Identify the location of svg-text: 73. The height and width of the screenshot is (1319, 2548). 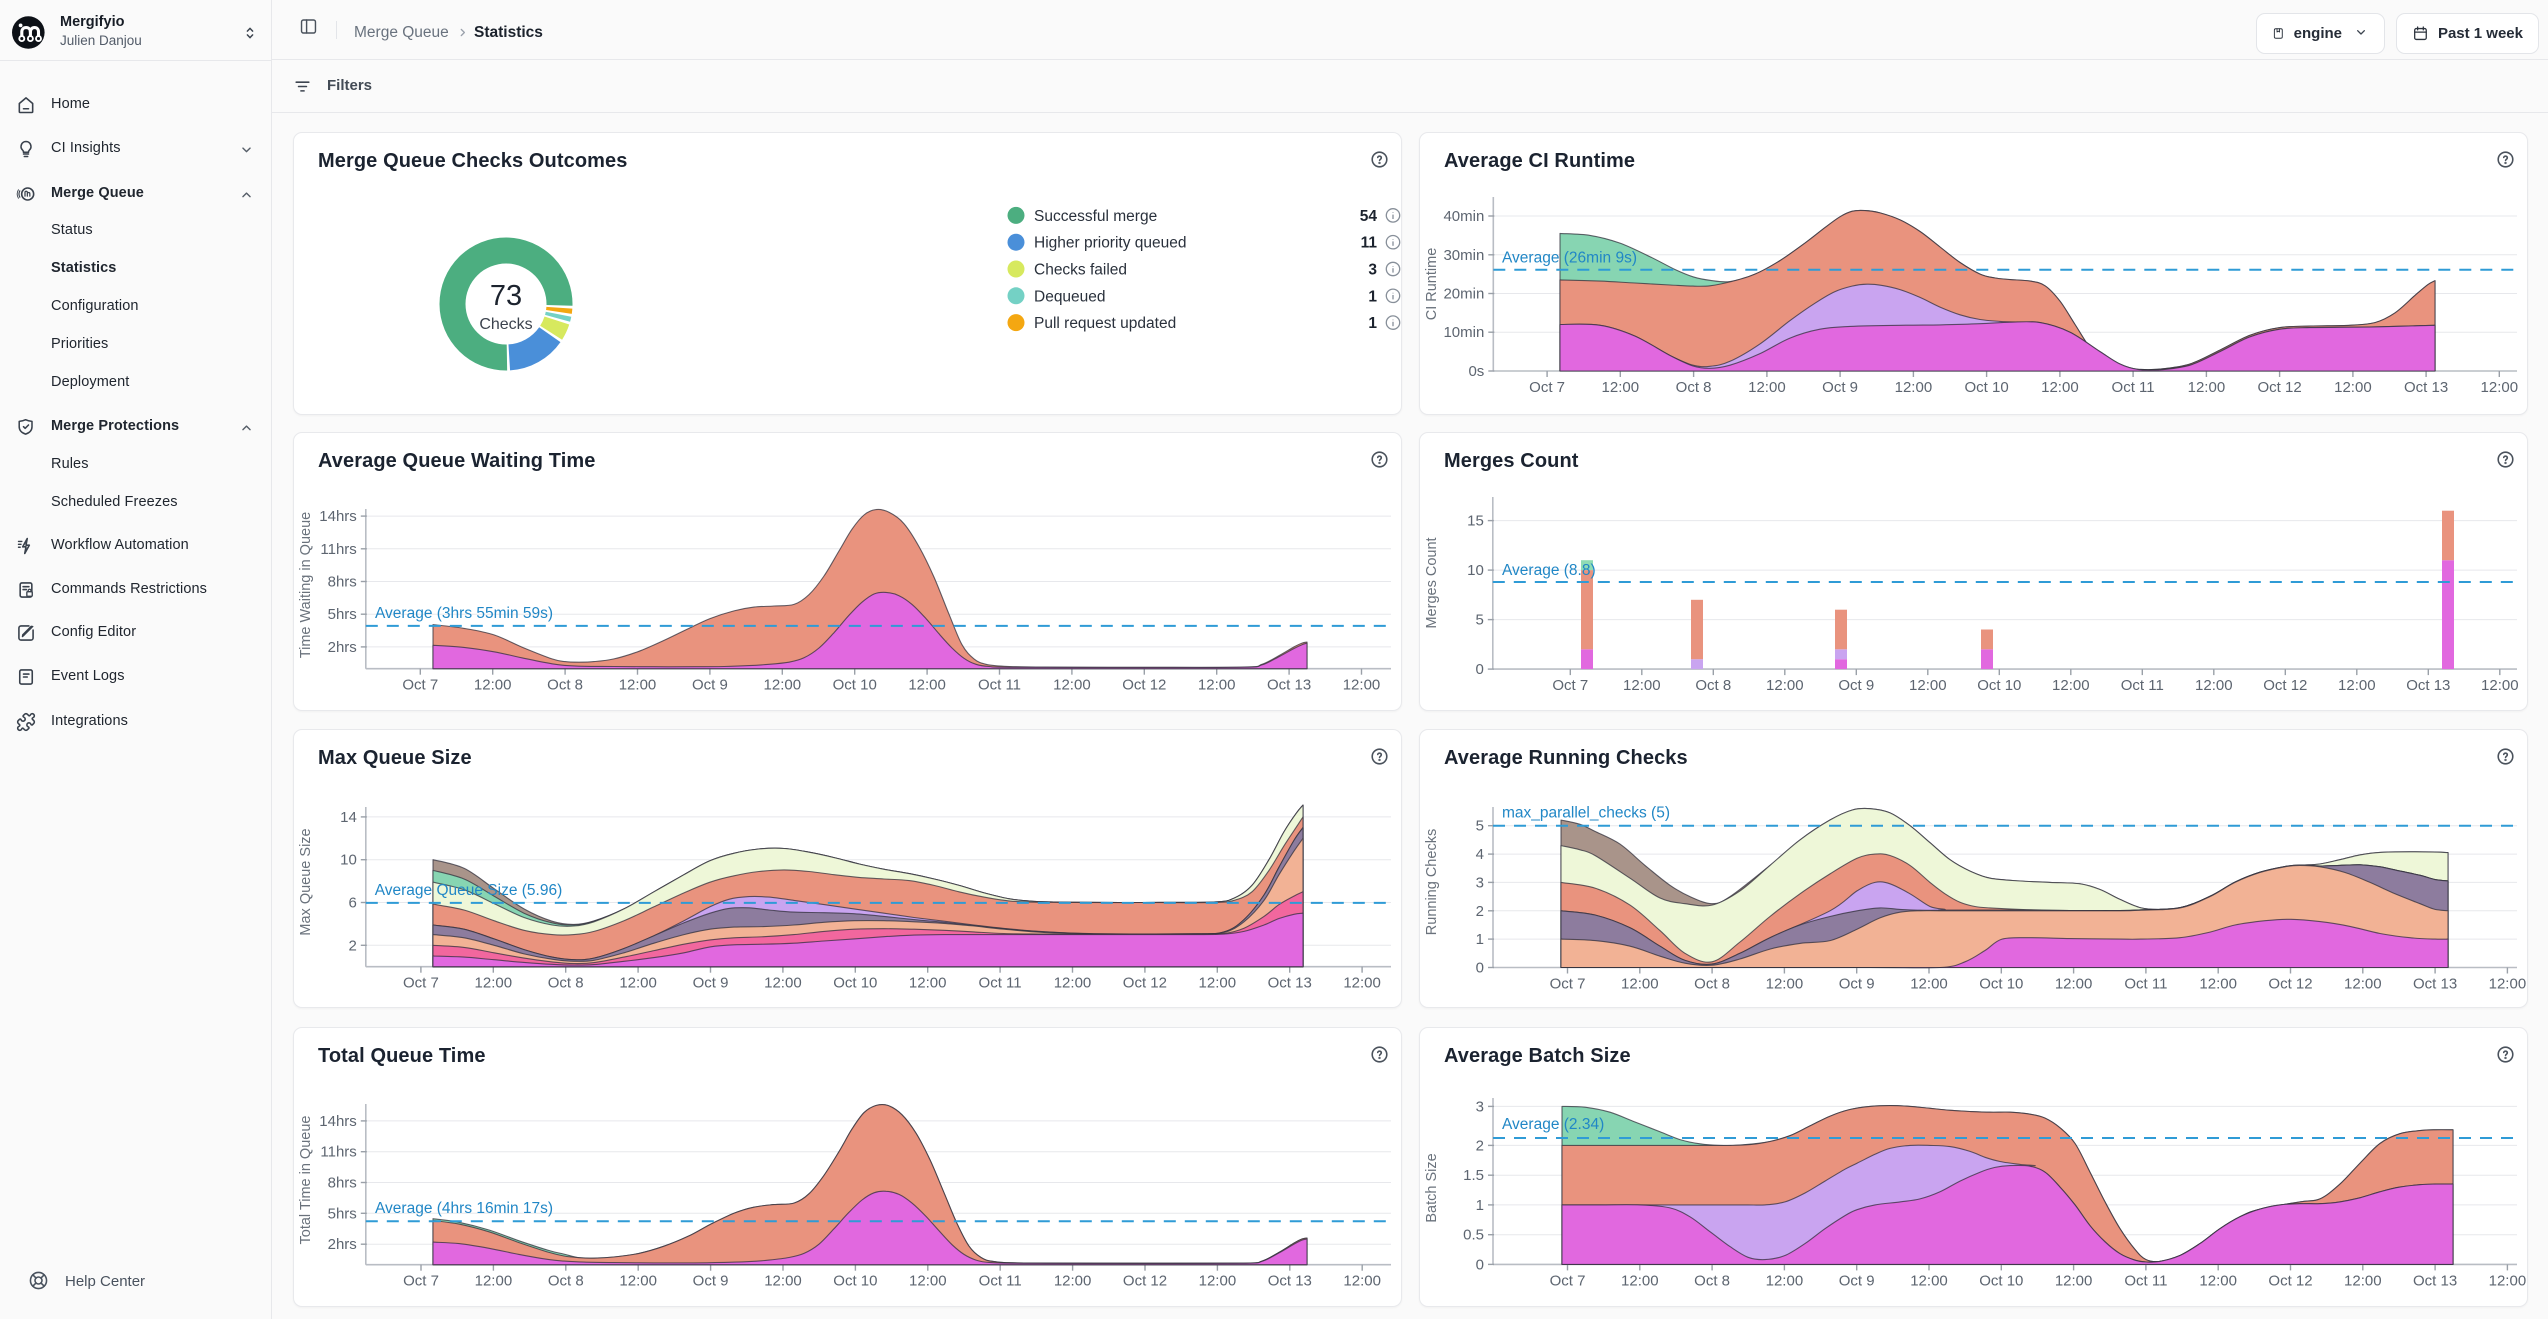
(506, 296).